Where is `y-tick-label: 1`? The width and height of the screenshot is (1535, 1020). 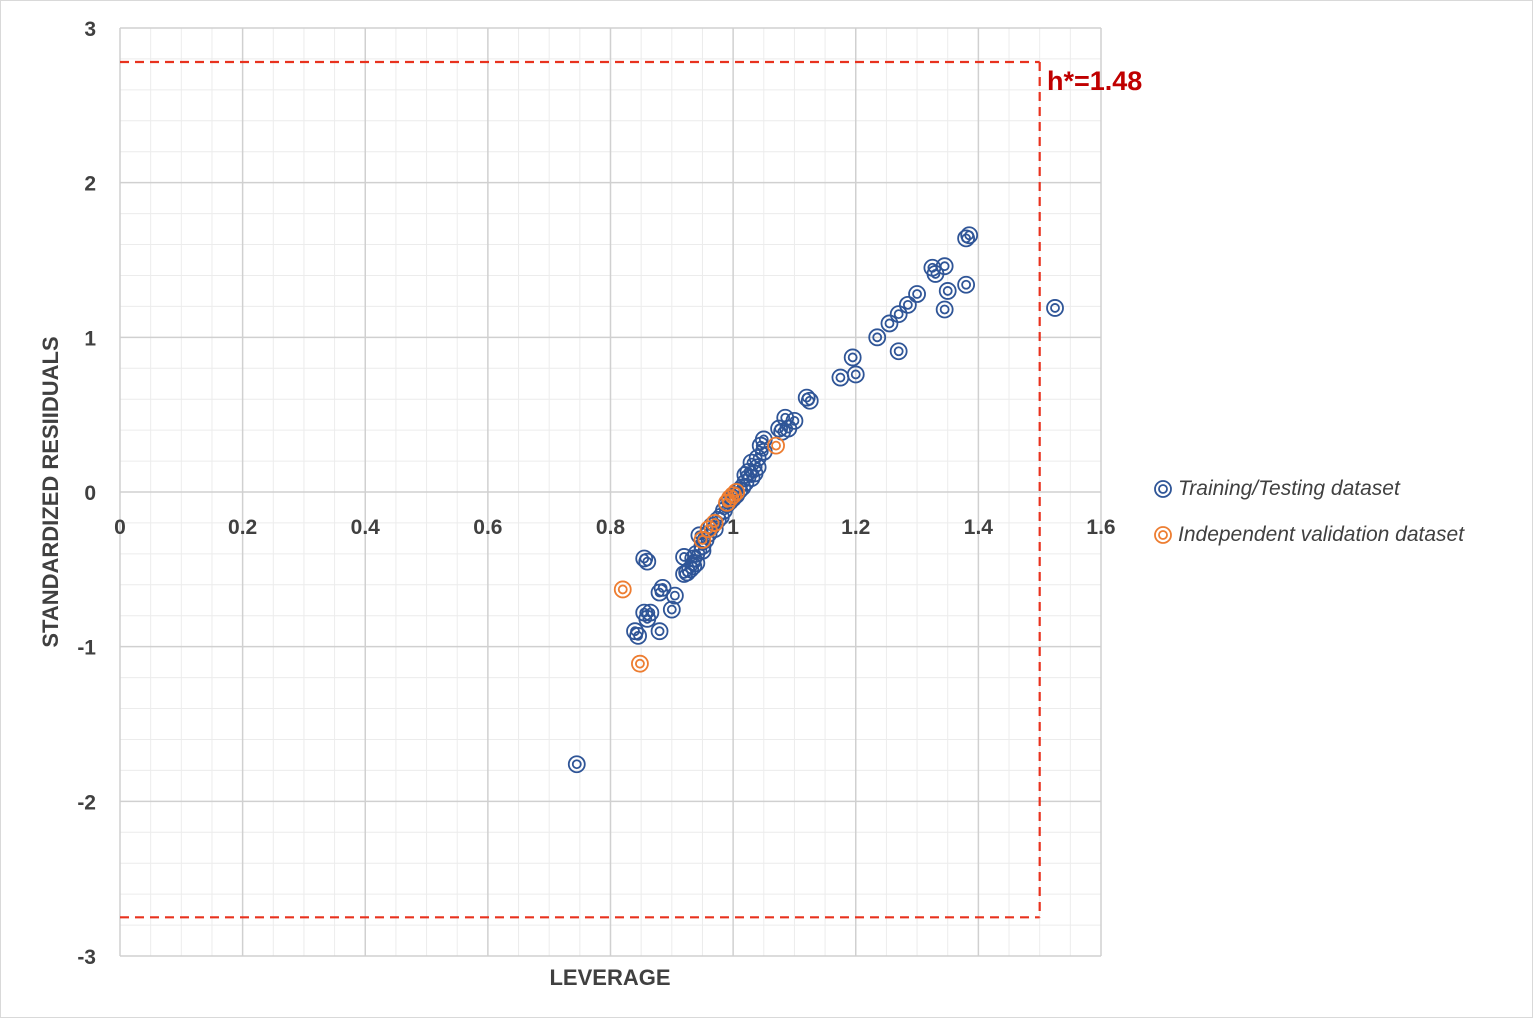 y-tick-label: 1 is located at coordinates (90, 338).